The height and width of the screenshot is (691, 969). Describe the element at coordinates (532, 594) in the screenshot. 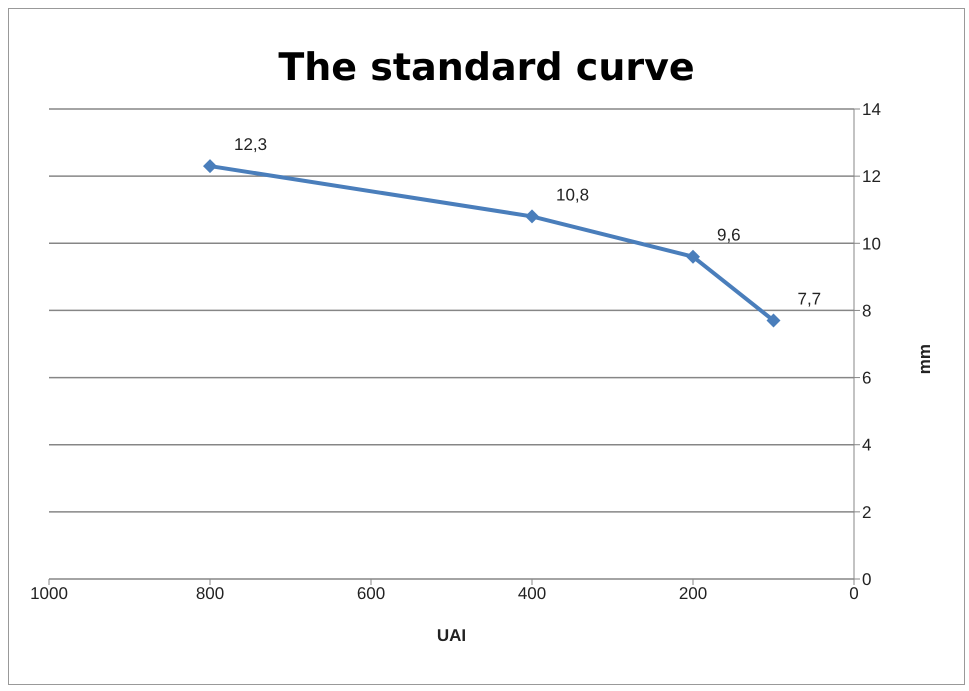

I see `x-tick-label: 400` at that location.